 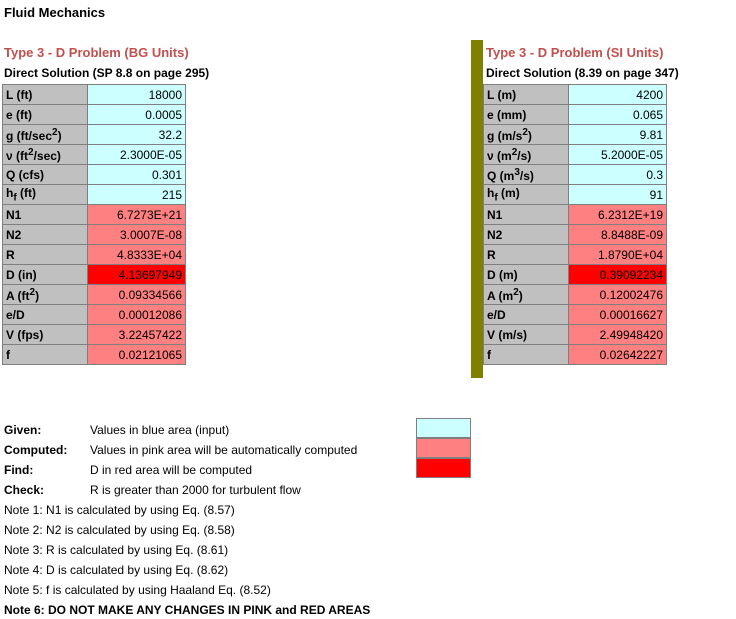 I want to click on si-row-value-computed: 2.49948420, so click(x=617, y=334).